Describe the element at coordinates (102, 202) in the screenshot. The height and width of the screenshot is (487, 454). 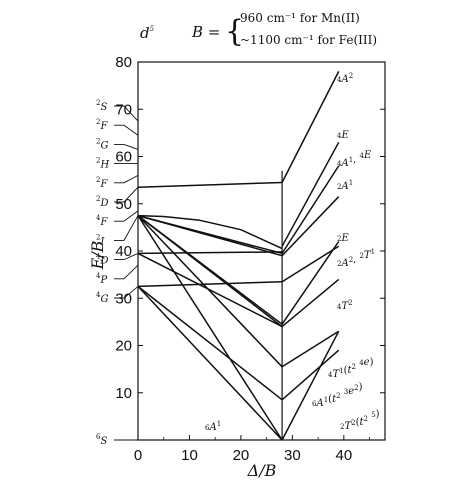
I see `free-ion-term-label: 2D` at that location.